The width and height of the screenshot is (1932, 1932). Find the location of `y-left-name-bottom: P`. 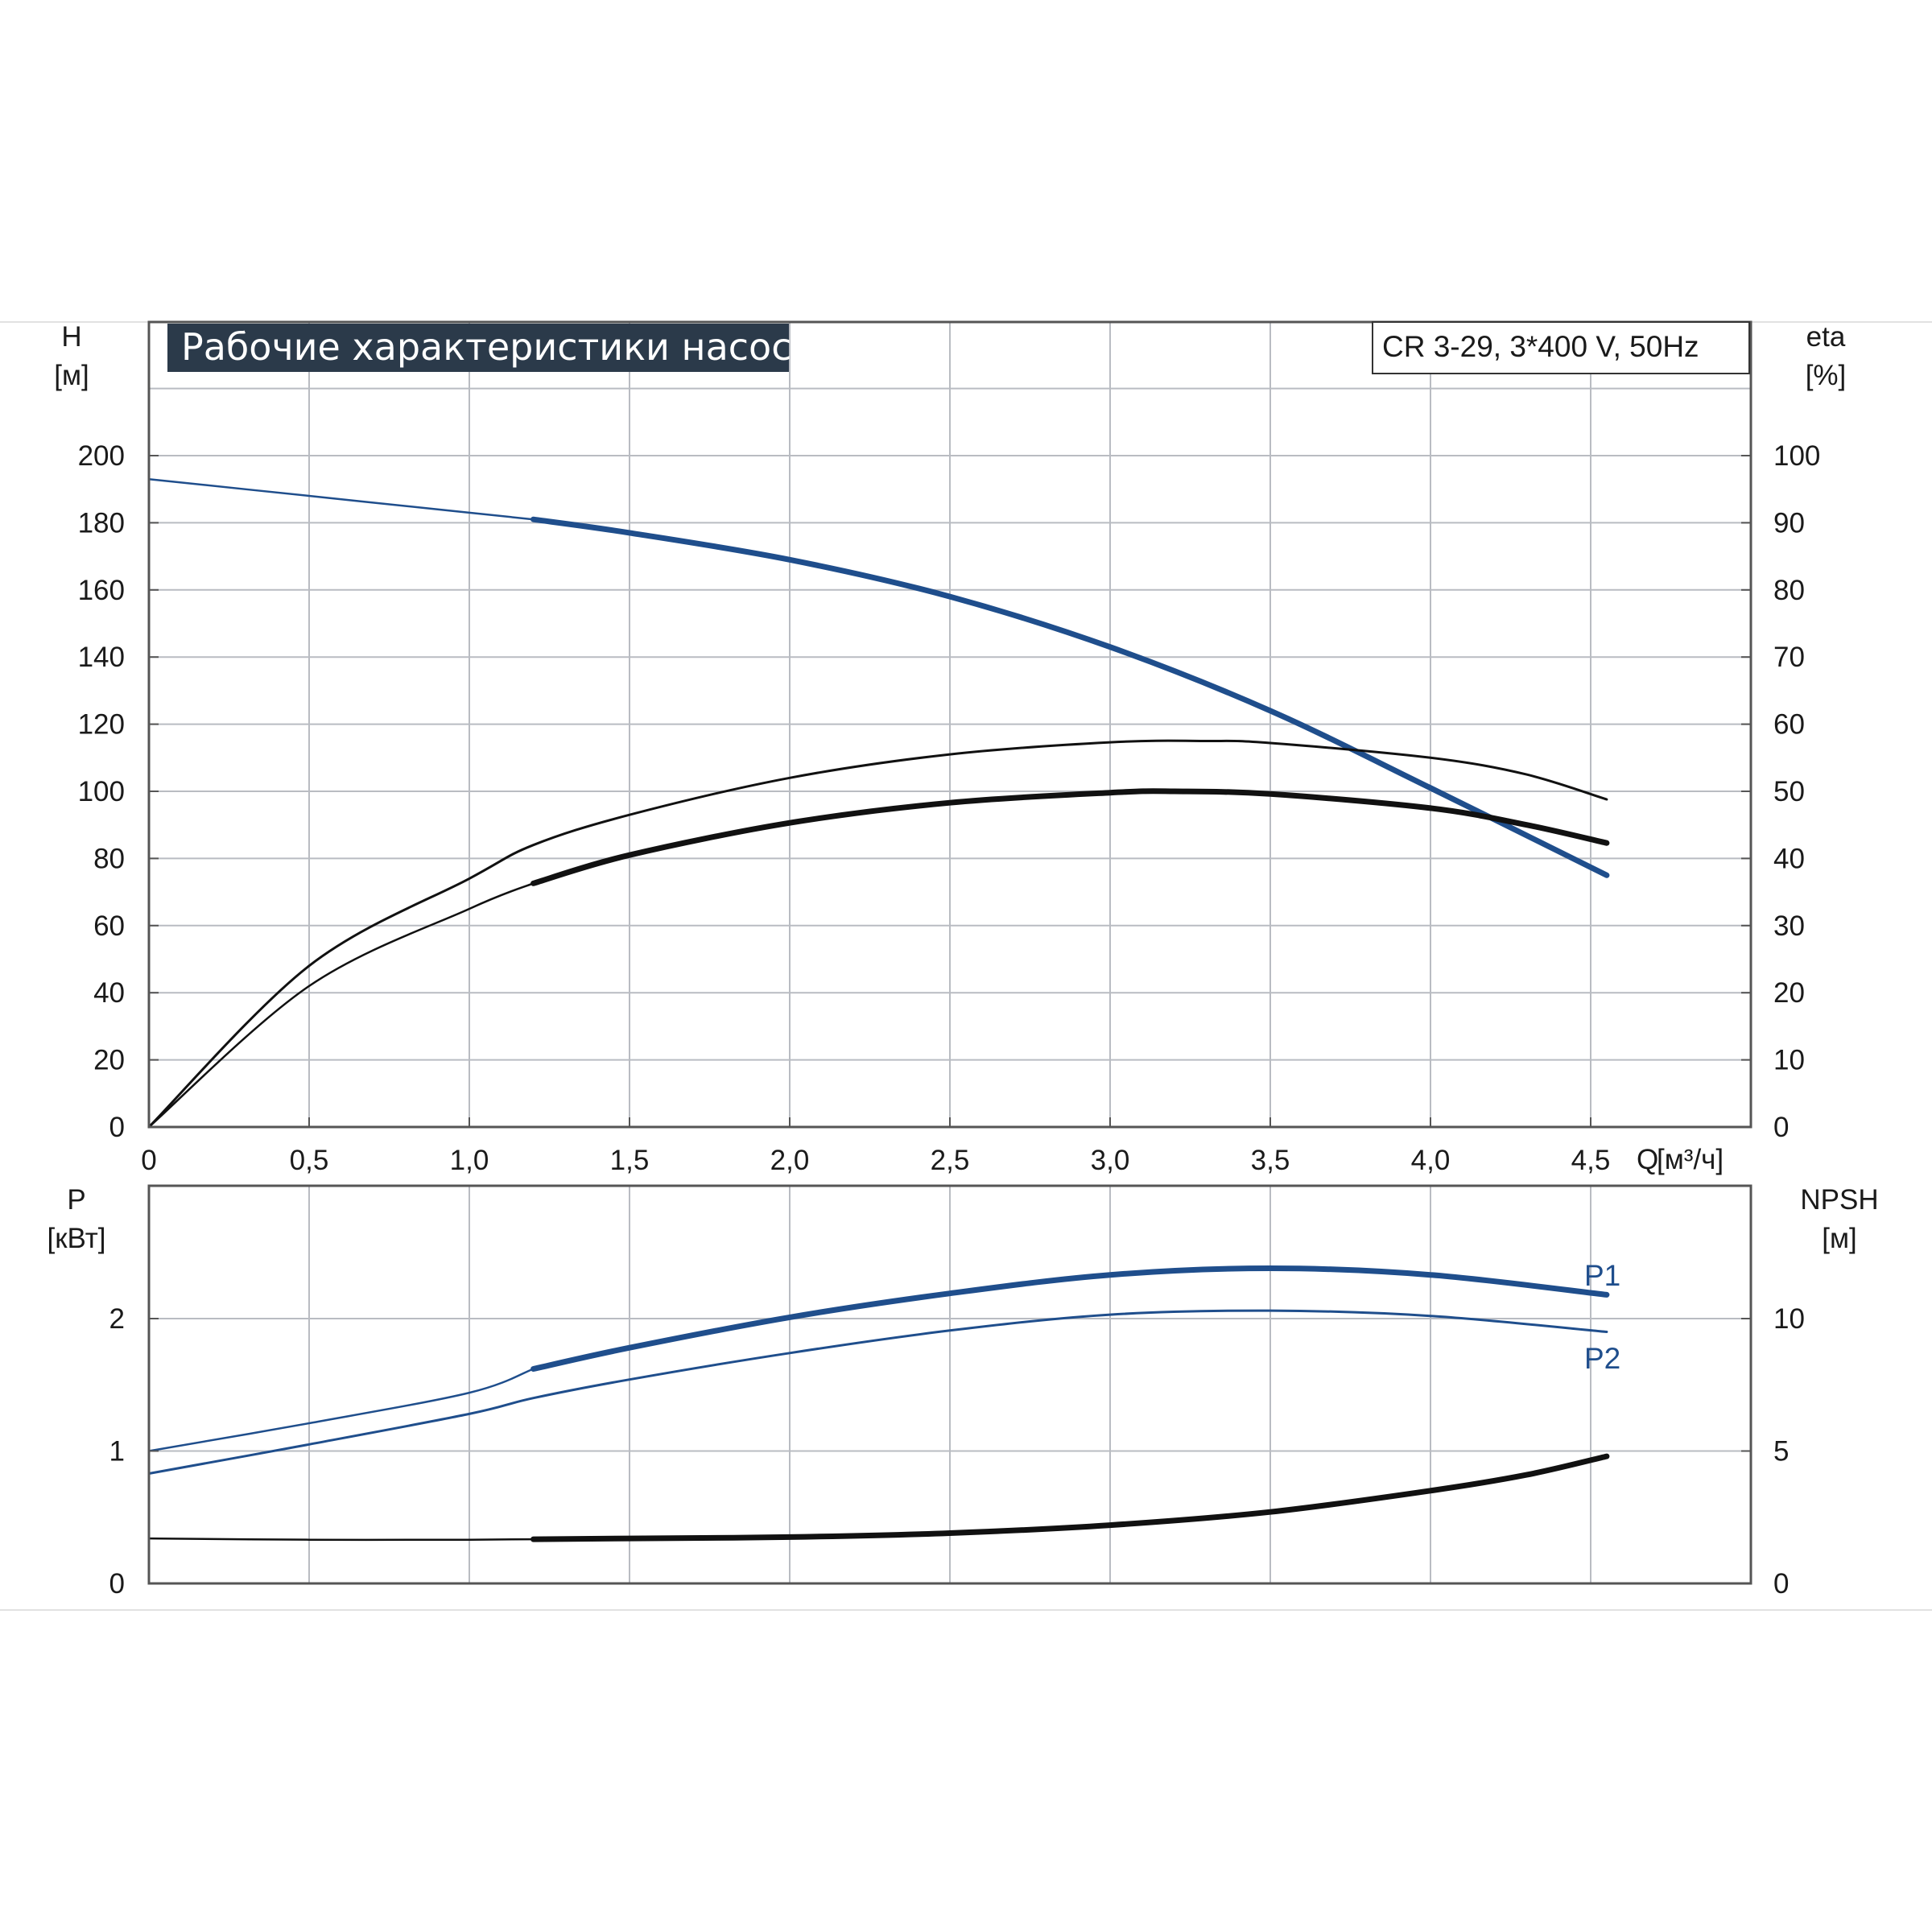

y-left-name-bottom: P is located at coordinates (76, 1200).